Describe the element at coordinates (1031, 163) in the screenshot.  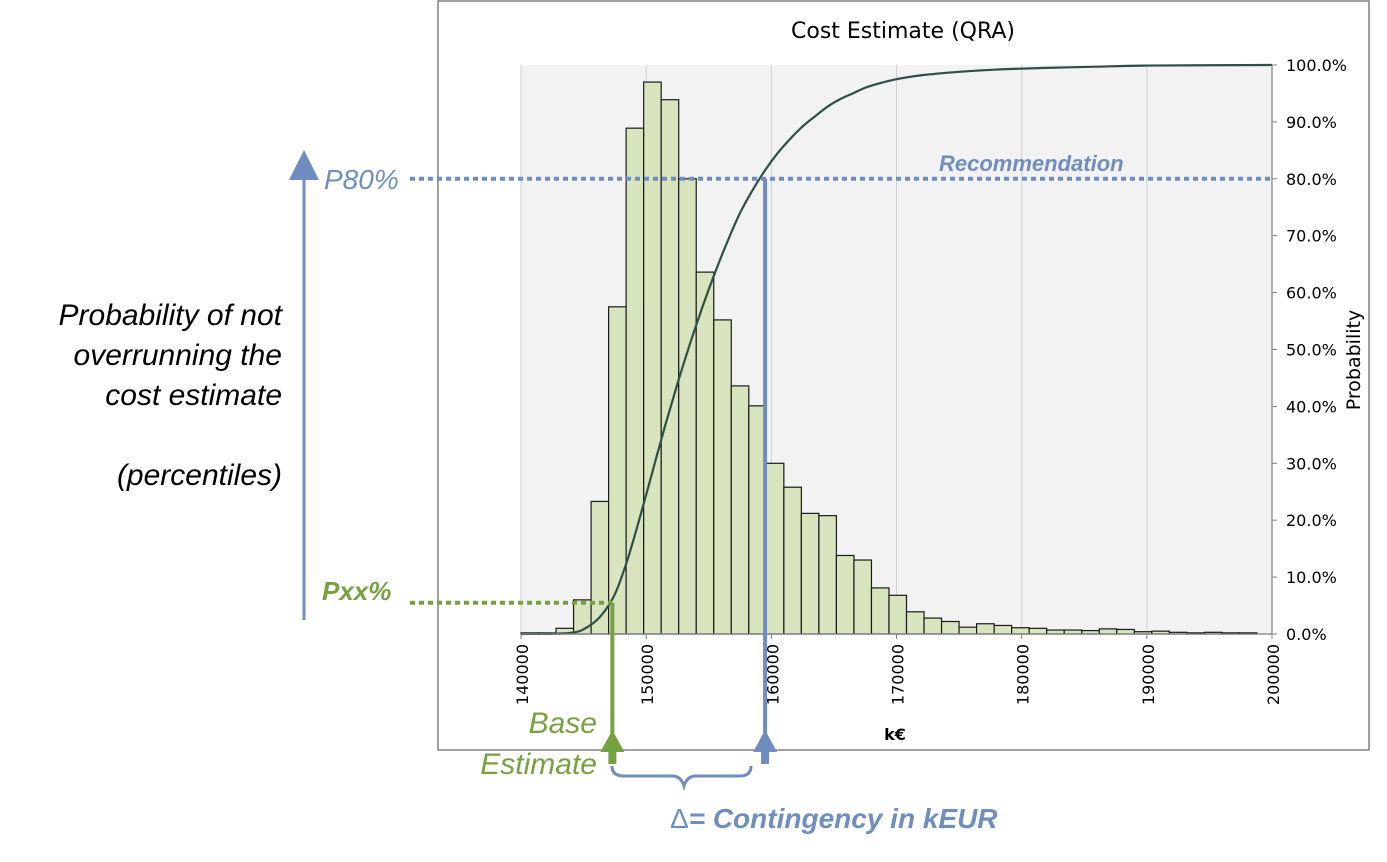
I see `recommendation-label: Recommendation` at that location.